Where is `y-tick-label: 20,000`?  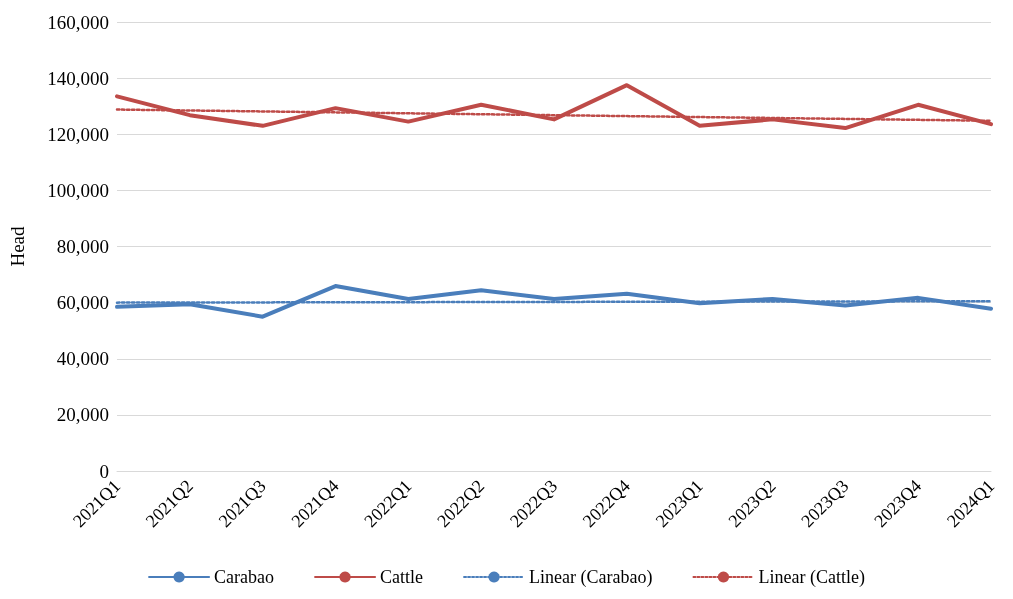 y-tick-label: 20,000 is located at coordinates (82, 415).